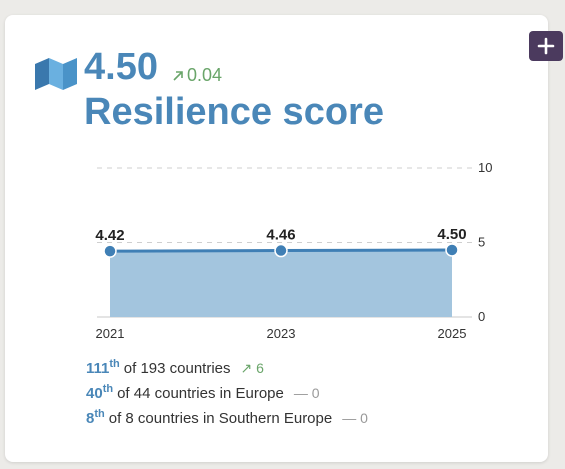 Image resolution: width=565 pixels, height=469 pixels. I want to click on y-tick-label: 10, so click(485, 167).